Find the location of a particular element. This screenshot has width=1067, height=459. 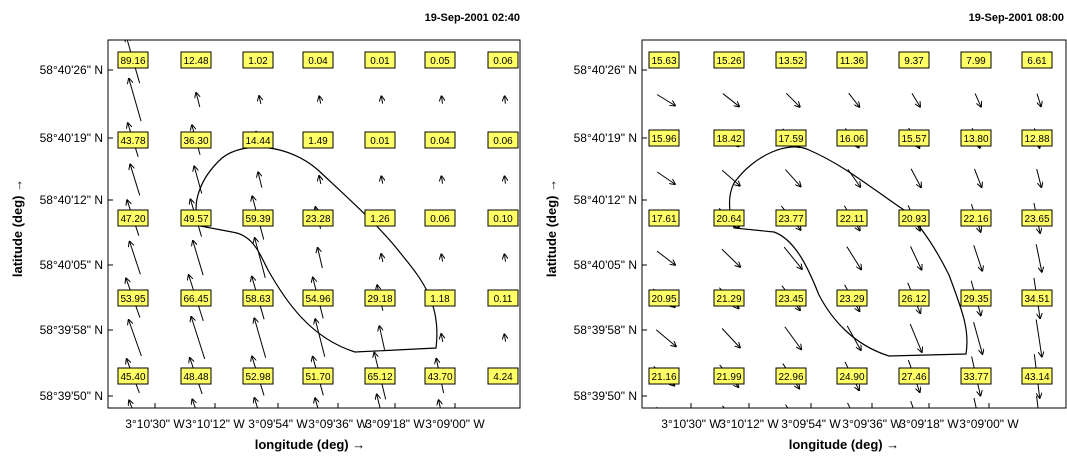

timestamp-title: 19-Sep-2001 02:40 is located at coordinates (472, 18).